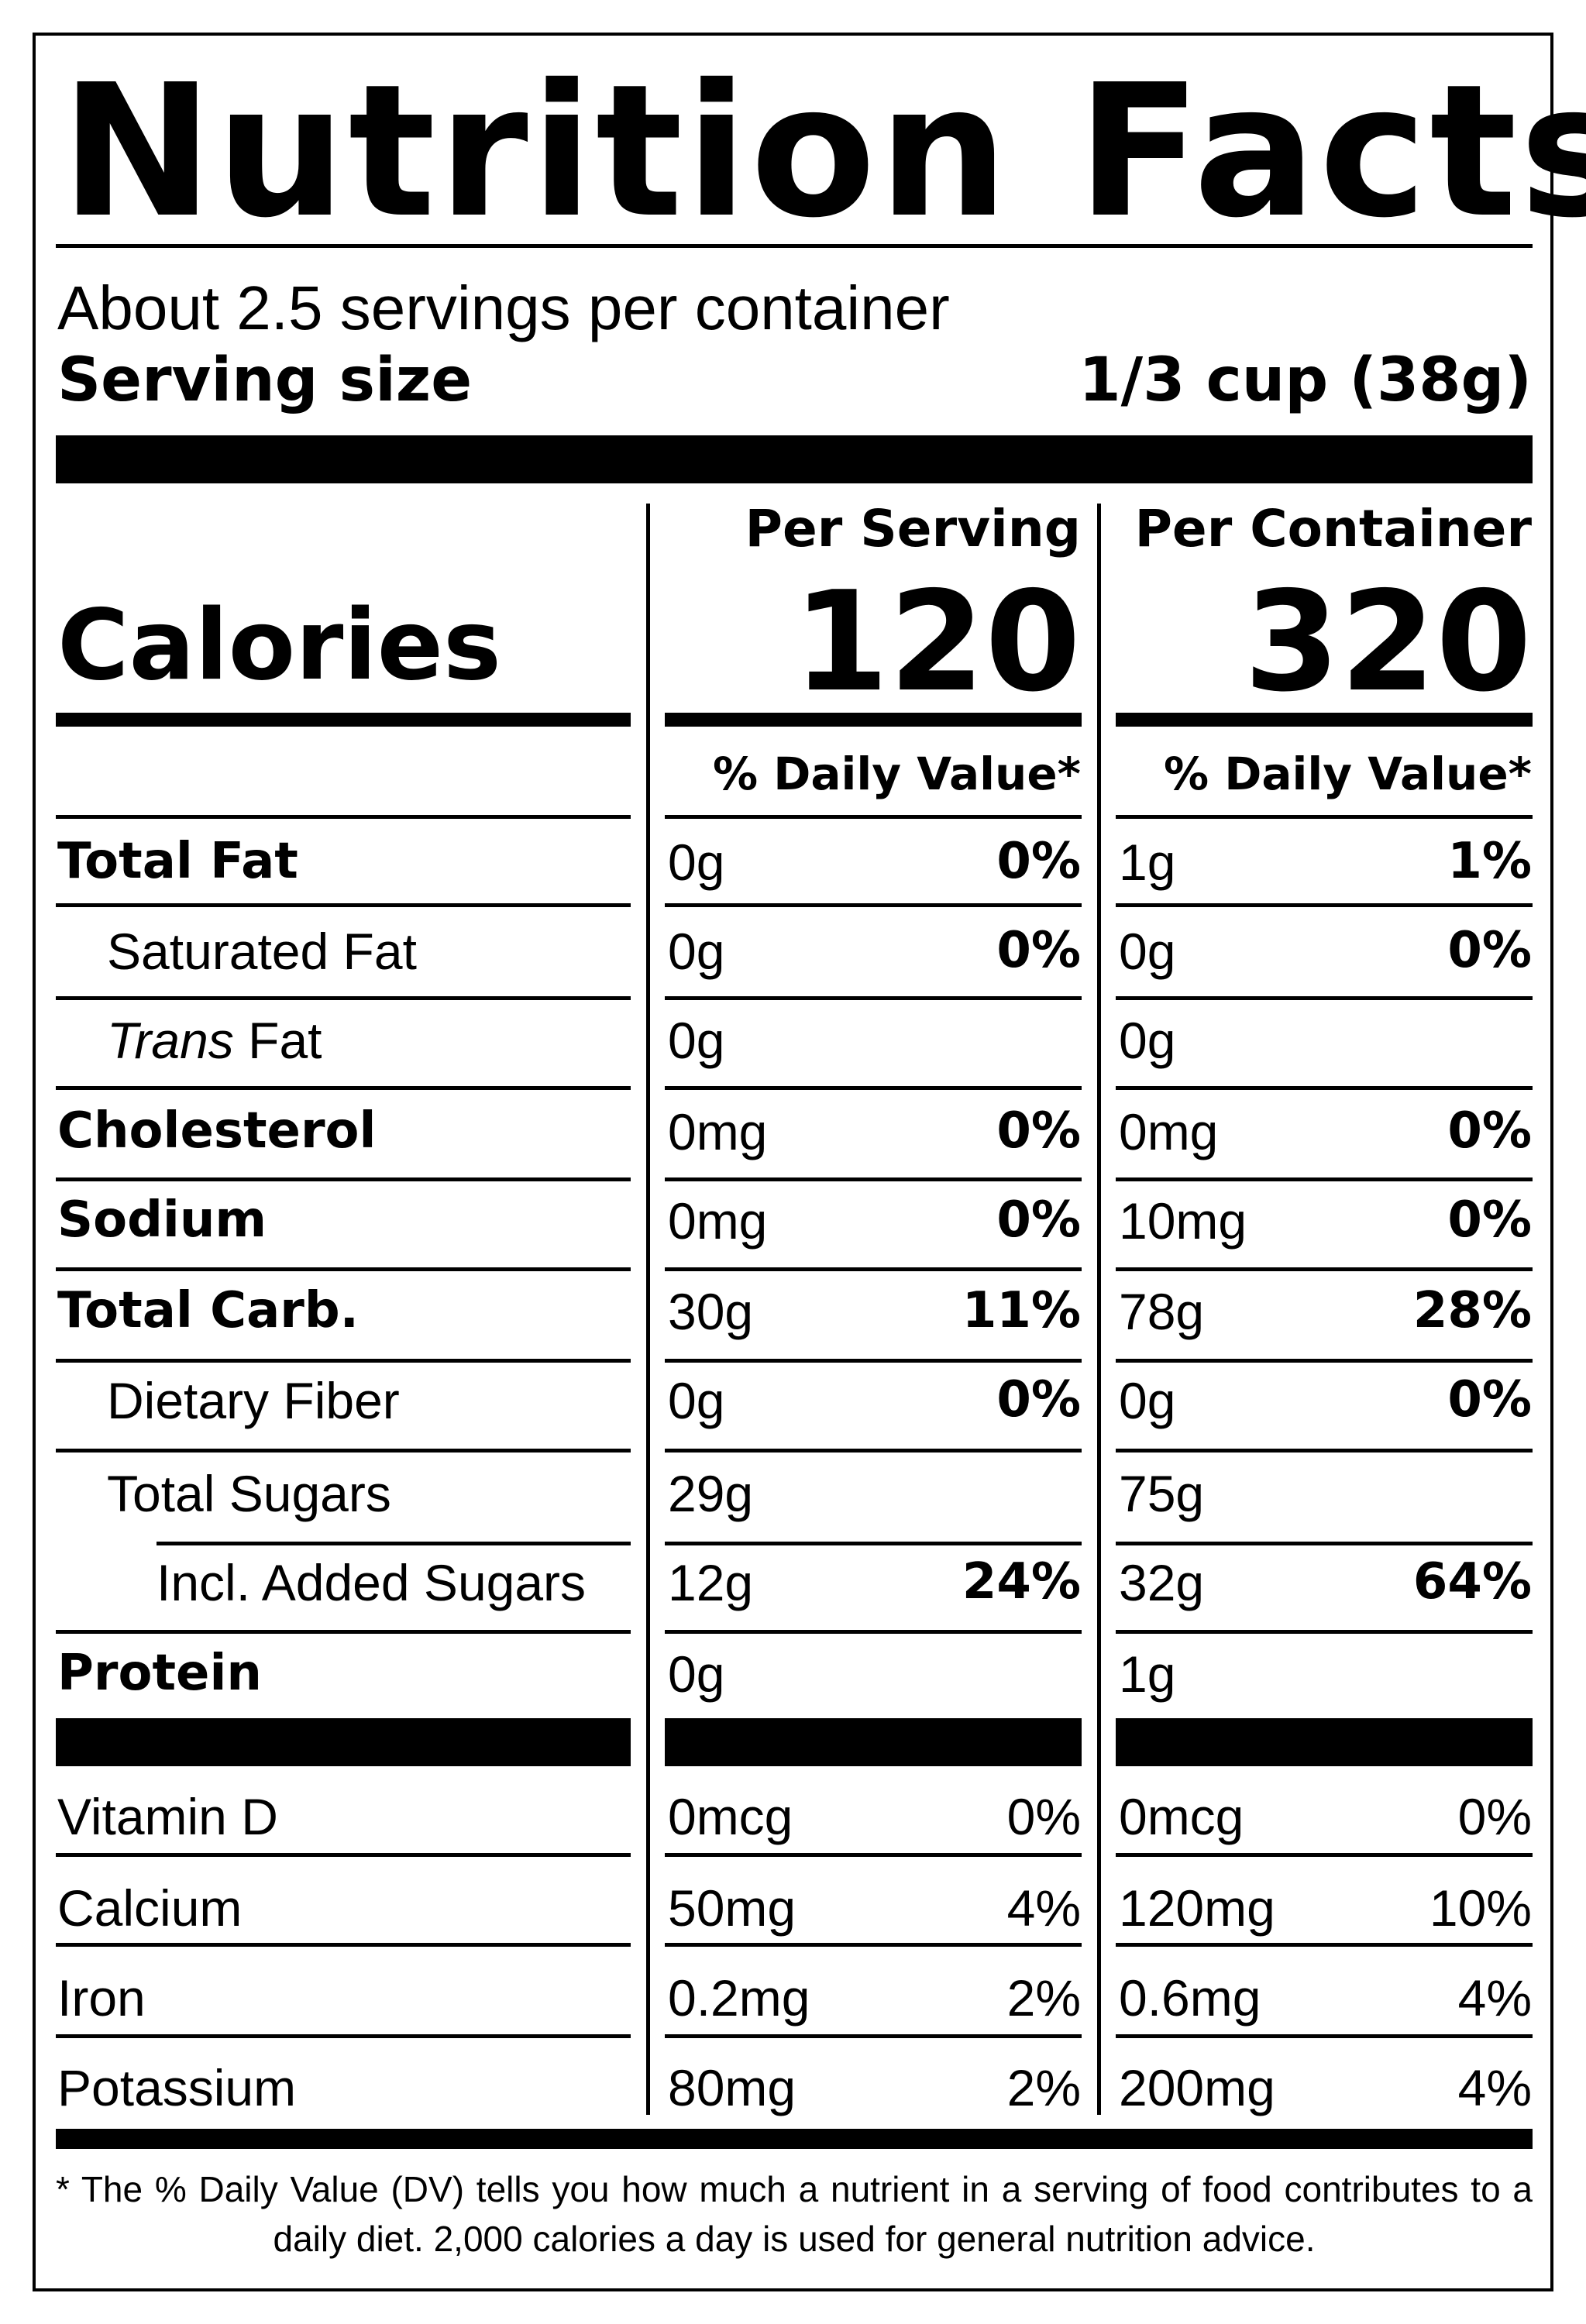 The width and height of the screenshot is (1586, 2324). What do you see at coordinates (1325, 1742) in the screenshot?
I see `protein-bar-container` at bounding box center [1325, 1742].